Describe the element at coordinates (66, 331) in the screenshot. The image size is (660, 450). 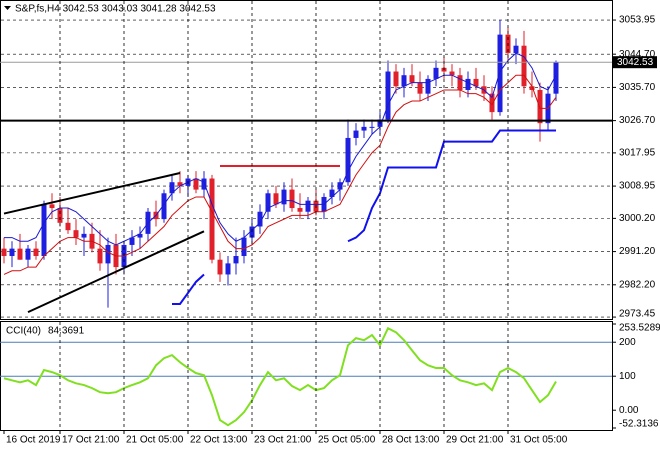
I see `indicator-value: 84.3691` at that location.